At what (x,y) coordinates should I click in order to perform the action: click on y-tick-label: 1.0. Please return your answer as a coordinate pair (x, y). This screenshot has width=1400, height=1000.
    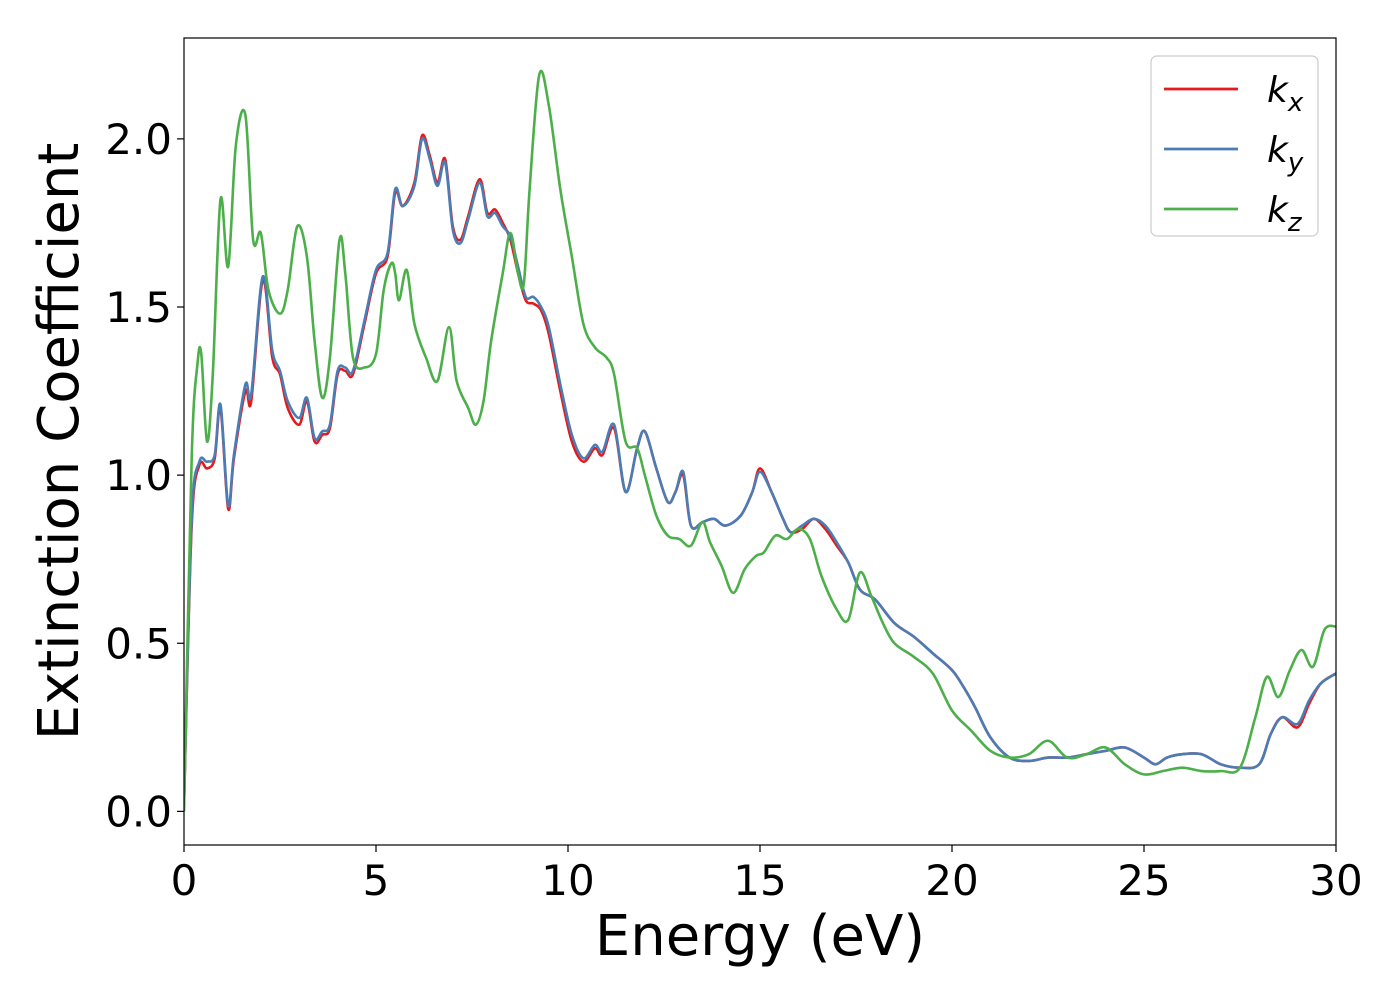
    Looking at the image, I should click on (138, 475).